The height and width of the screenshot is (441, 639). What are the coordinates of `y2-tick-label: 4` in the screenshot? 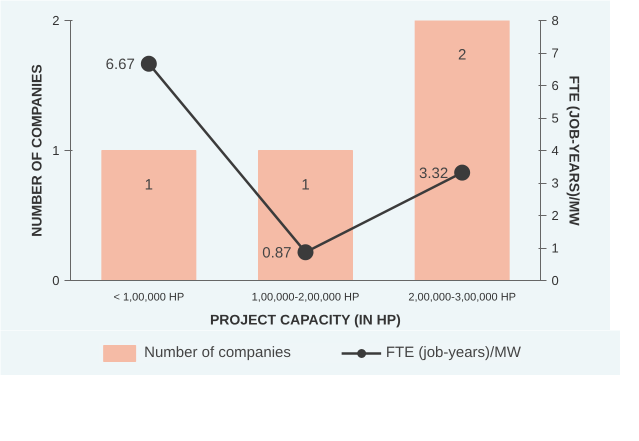 It's located at (555, 150).